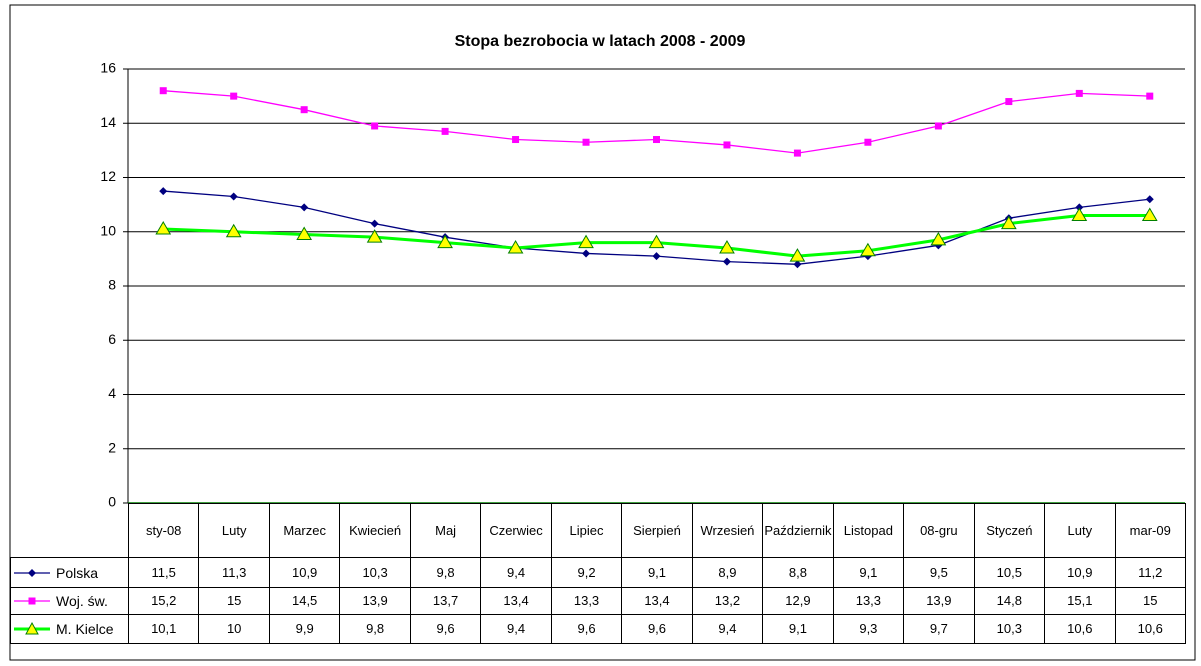  Describe the element at coordinates (798, 601) in the screenshot. I see `value-cell: 12,9` at that location.